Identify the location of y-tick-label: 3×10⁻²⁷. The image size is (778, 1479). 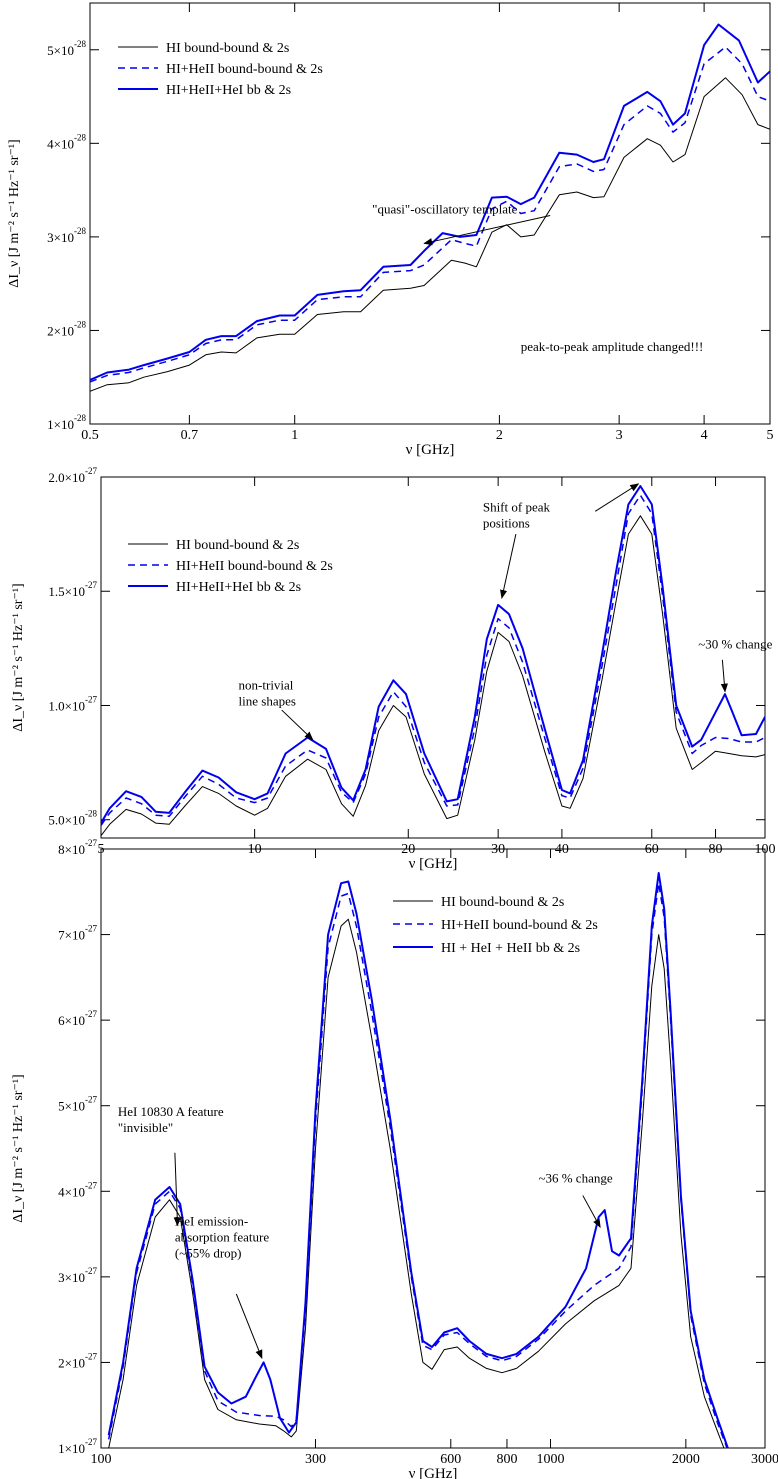
(77, 1275).